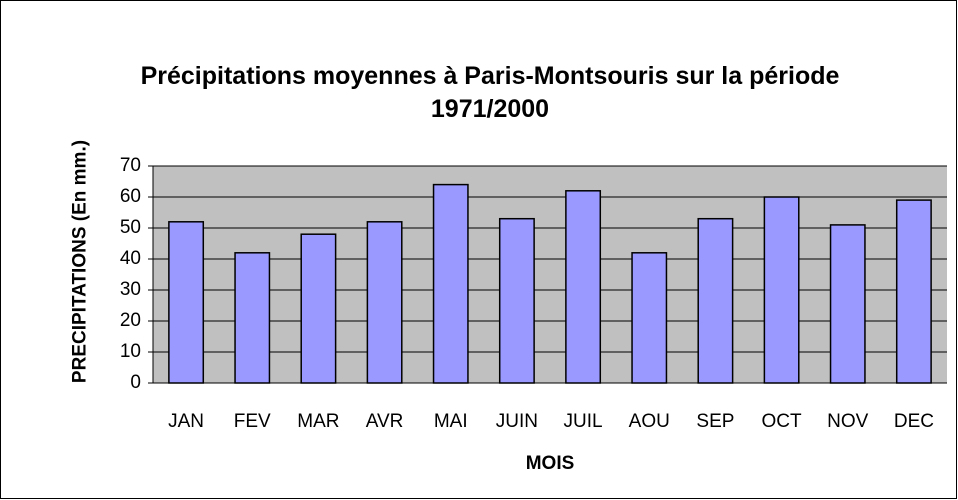 This screenshot has height=500, width=958. Describe the element at coordinates (135, 382) in the screenshot. I see `y-tick-label: 0` at that location.